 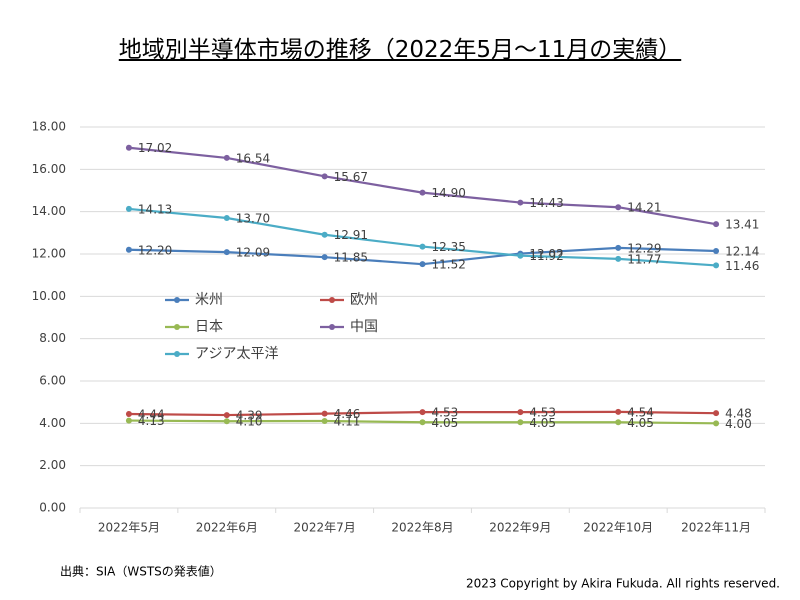 I want to click on data-label: 4.46, so click(x=347, y=414).